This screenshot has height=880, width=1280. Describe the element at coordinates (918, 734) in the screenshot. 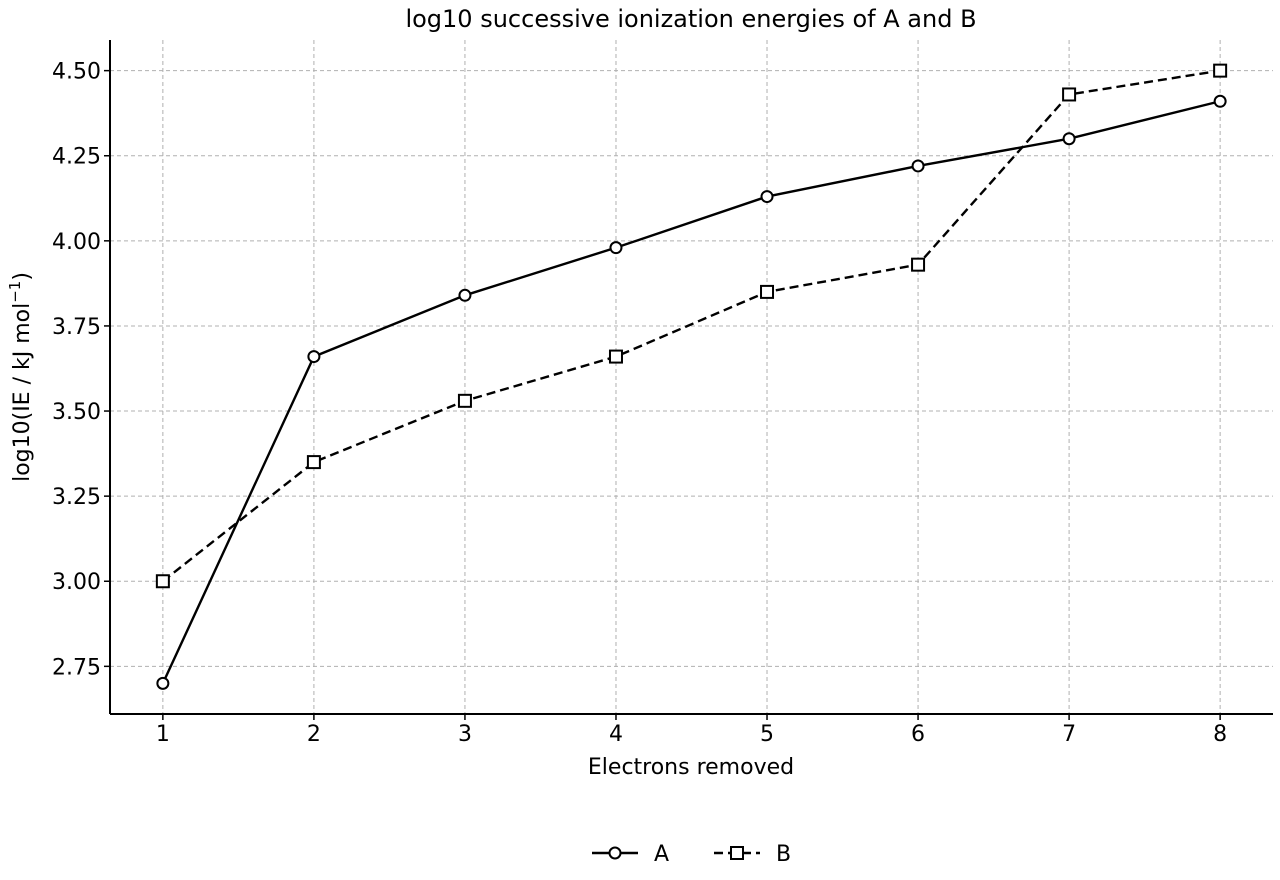

I see `x-tick-label: 6` at that location.